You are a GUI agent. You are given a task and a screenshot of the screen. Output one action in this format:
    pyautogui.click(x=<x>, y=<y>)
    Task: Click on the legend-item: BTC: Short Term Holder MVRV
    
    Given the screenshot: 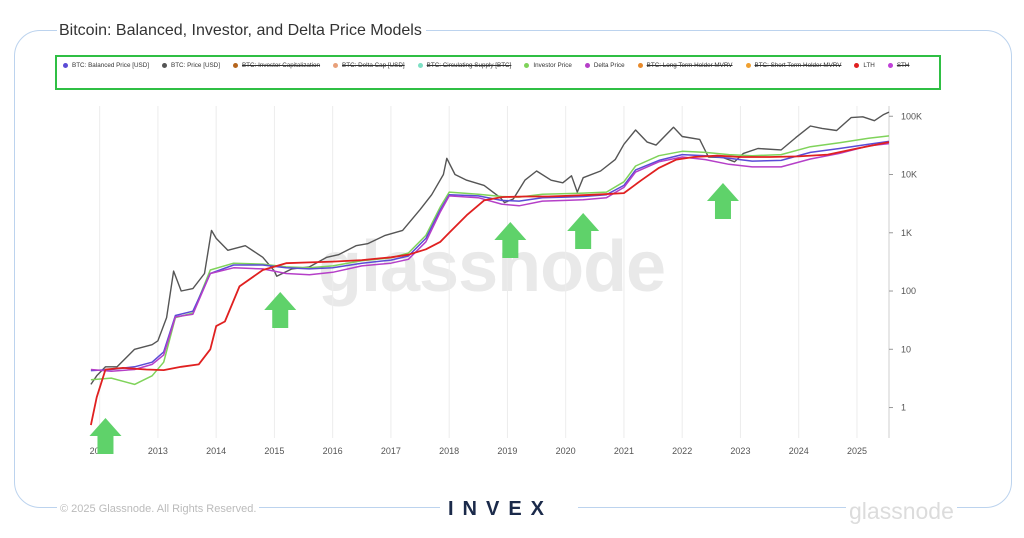 What is the action you would take?
    pyautogui.click(x=793, y=65)
    